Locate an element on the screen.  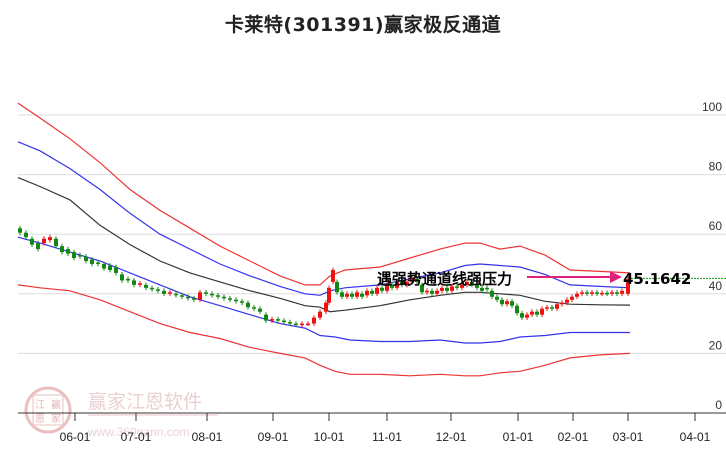
svg-text: 赢 is located at coordinates (56, 404).